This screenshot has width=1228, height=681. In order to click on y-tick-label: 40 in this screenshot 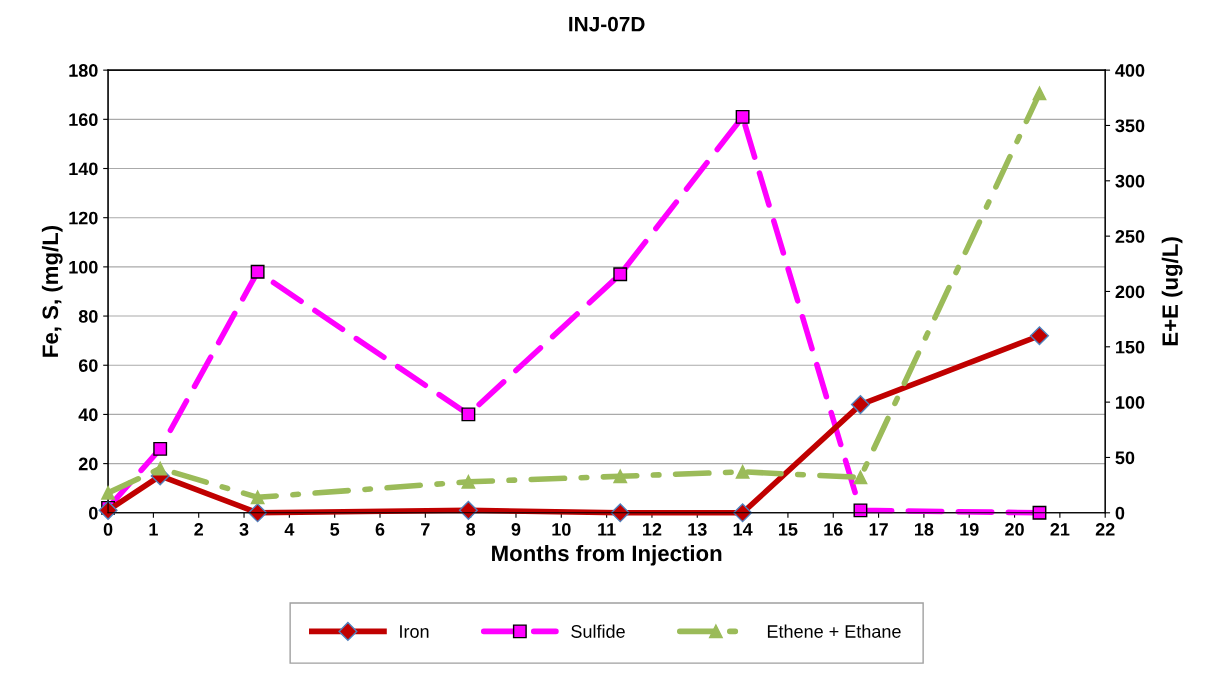, I will do `click(88, 415)`.